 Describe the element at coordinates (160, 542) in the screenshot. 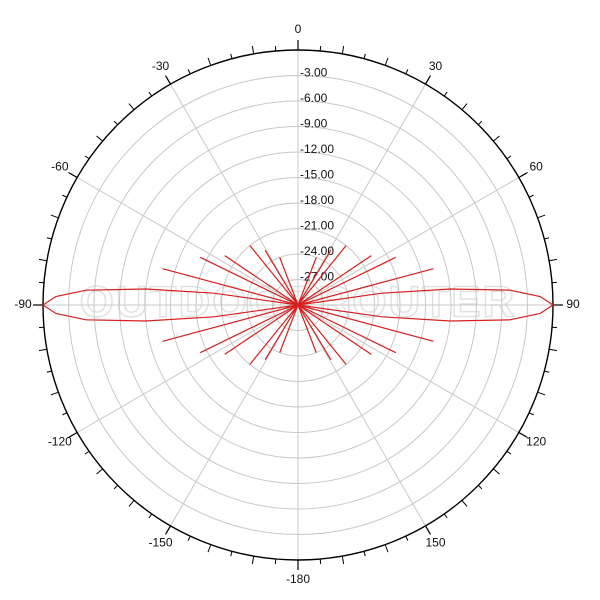

I see `theta-tick-label: -150` at that location.